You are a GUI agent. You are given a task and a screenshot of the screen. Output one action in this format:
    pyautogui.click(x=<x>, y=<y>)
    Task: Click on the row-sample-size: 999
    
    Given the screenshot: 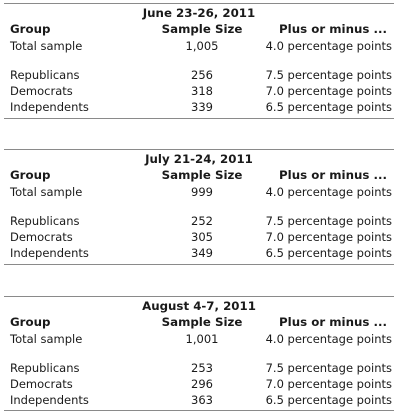 What is the action you would take?
    pyautogui.click(x=202, y=192)
    